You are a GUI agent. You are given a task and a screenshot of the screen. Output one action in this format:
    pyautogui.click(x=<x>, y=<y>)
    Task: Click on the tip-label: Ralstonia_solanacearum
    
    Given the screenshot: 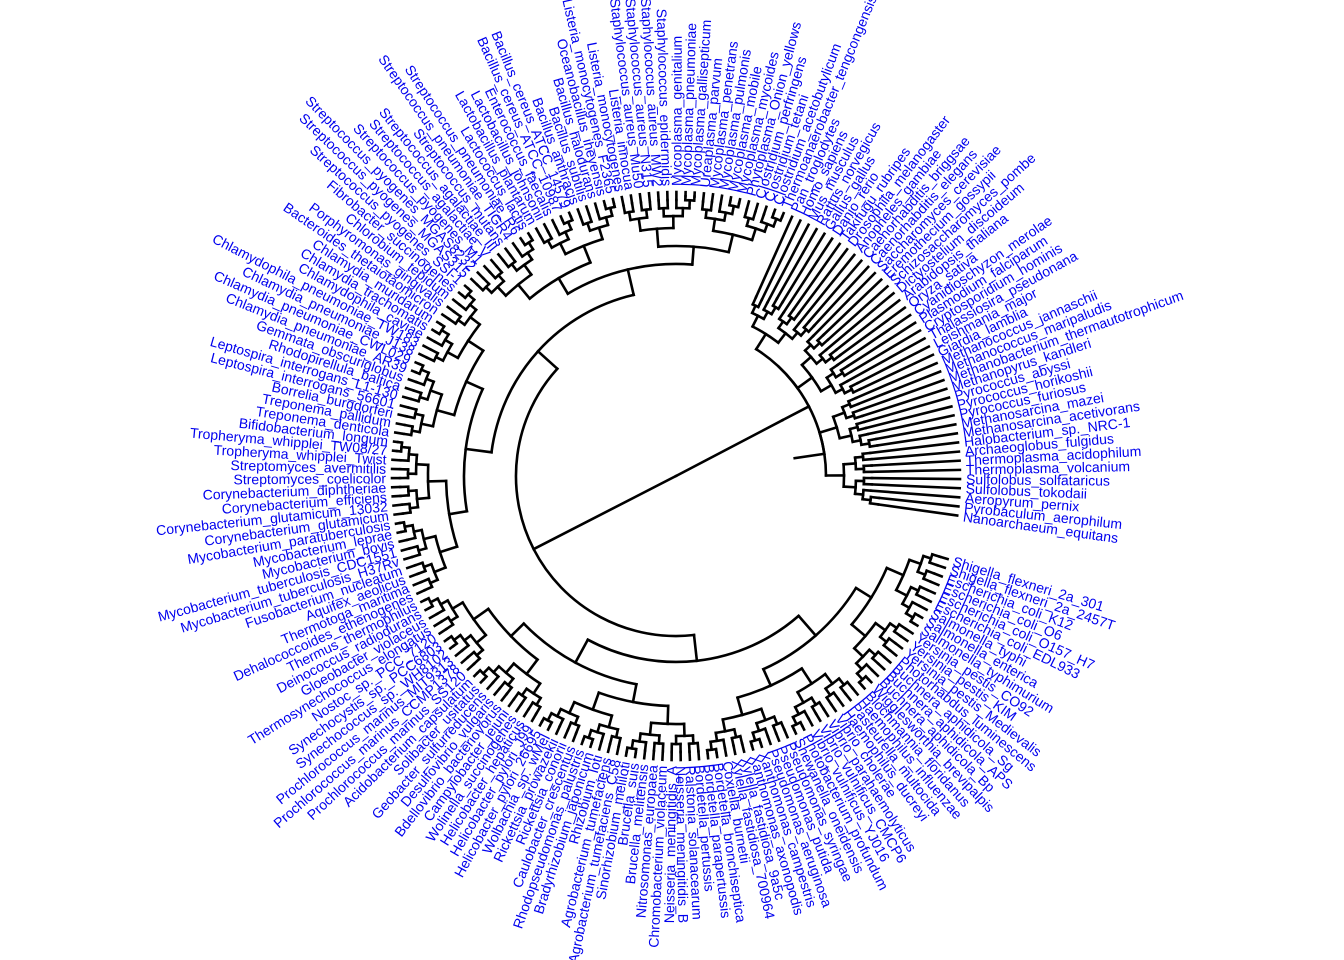 What is the action you would take?
    pyautogui.click(x=694, y=842)
    